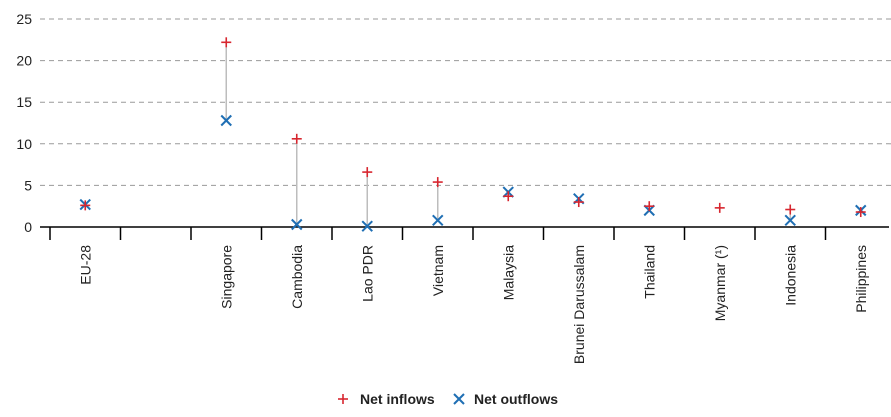  Describe the element at coordinates (24, 144) in the screenshot. I see `y-tick-label: 10` at that location.